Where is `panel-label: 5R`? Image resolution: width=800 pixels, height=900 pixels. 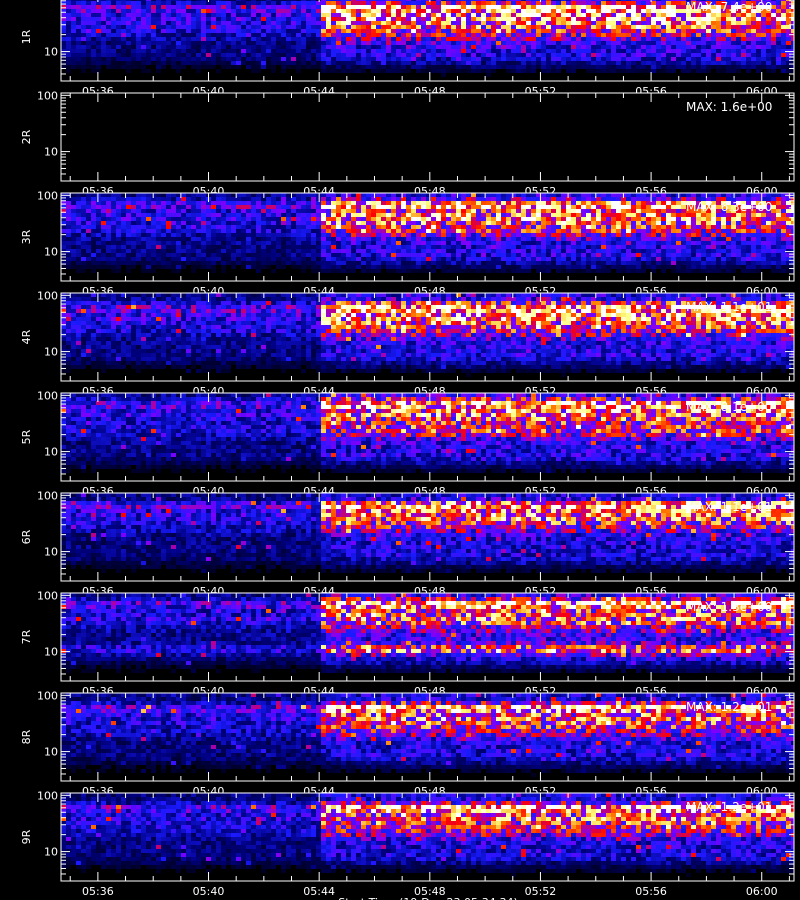
panel-label: 5R is located at coordinates (26, 436).